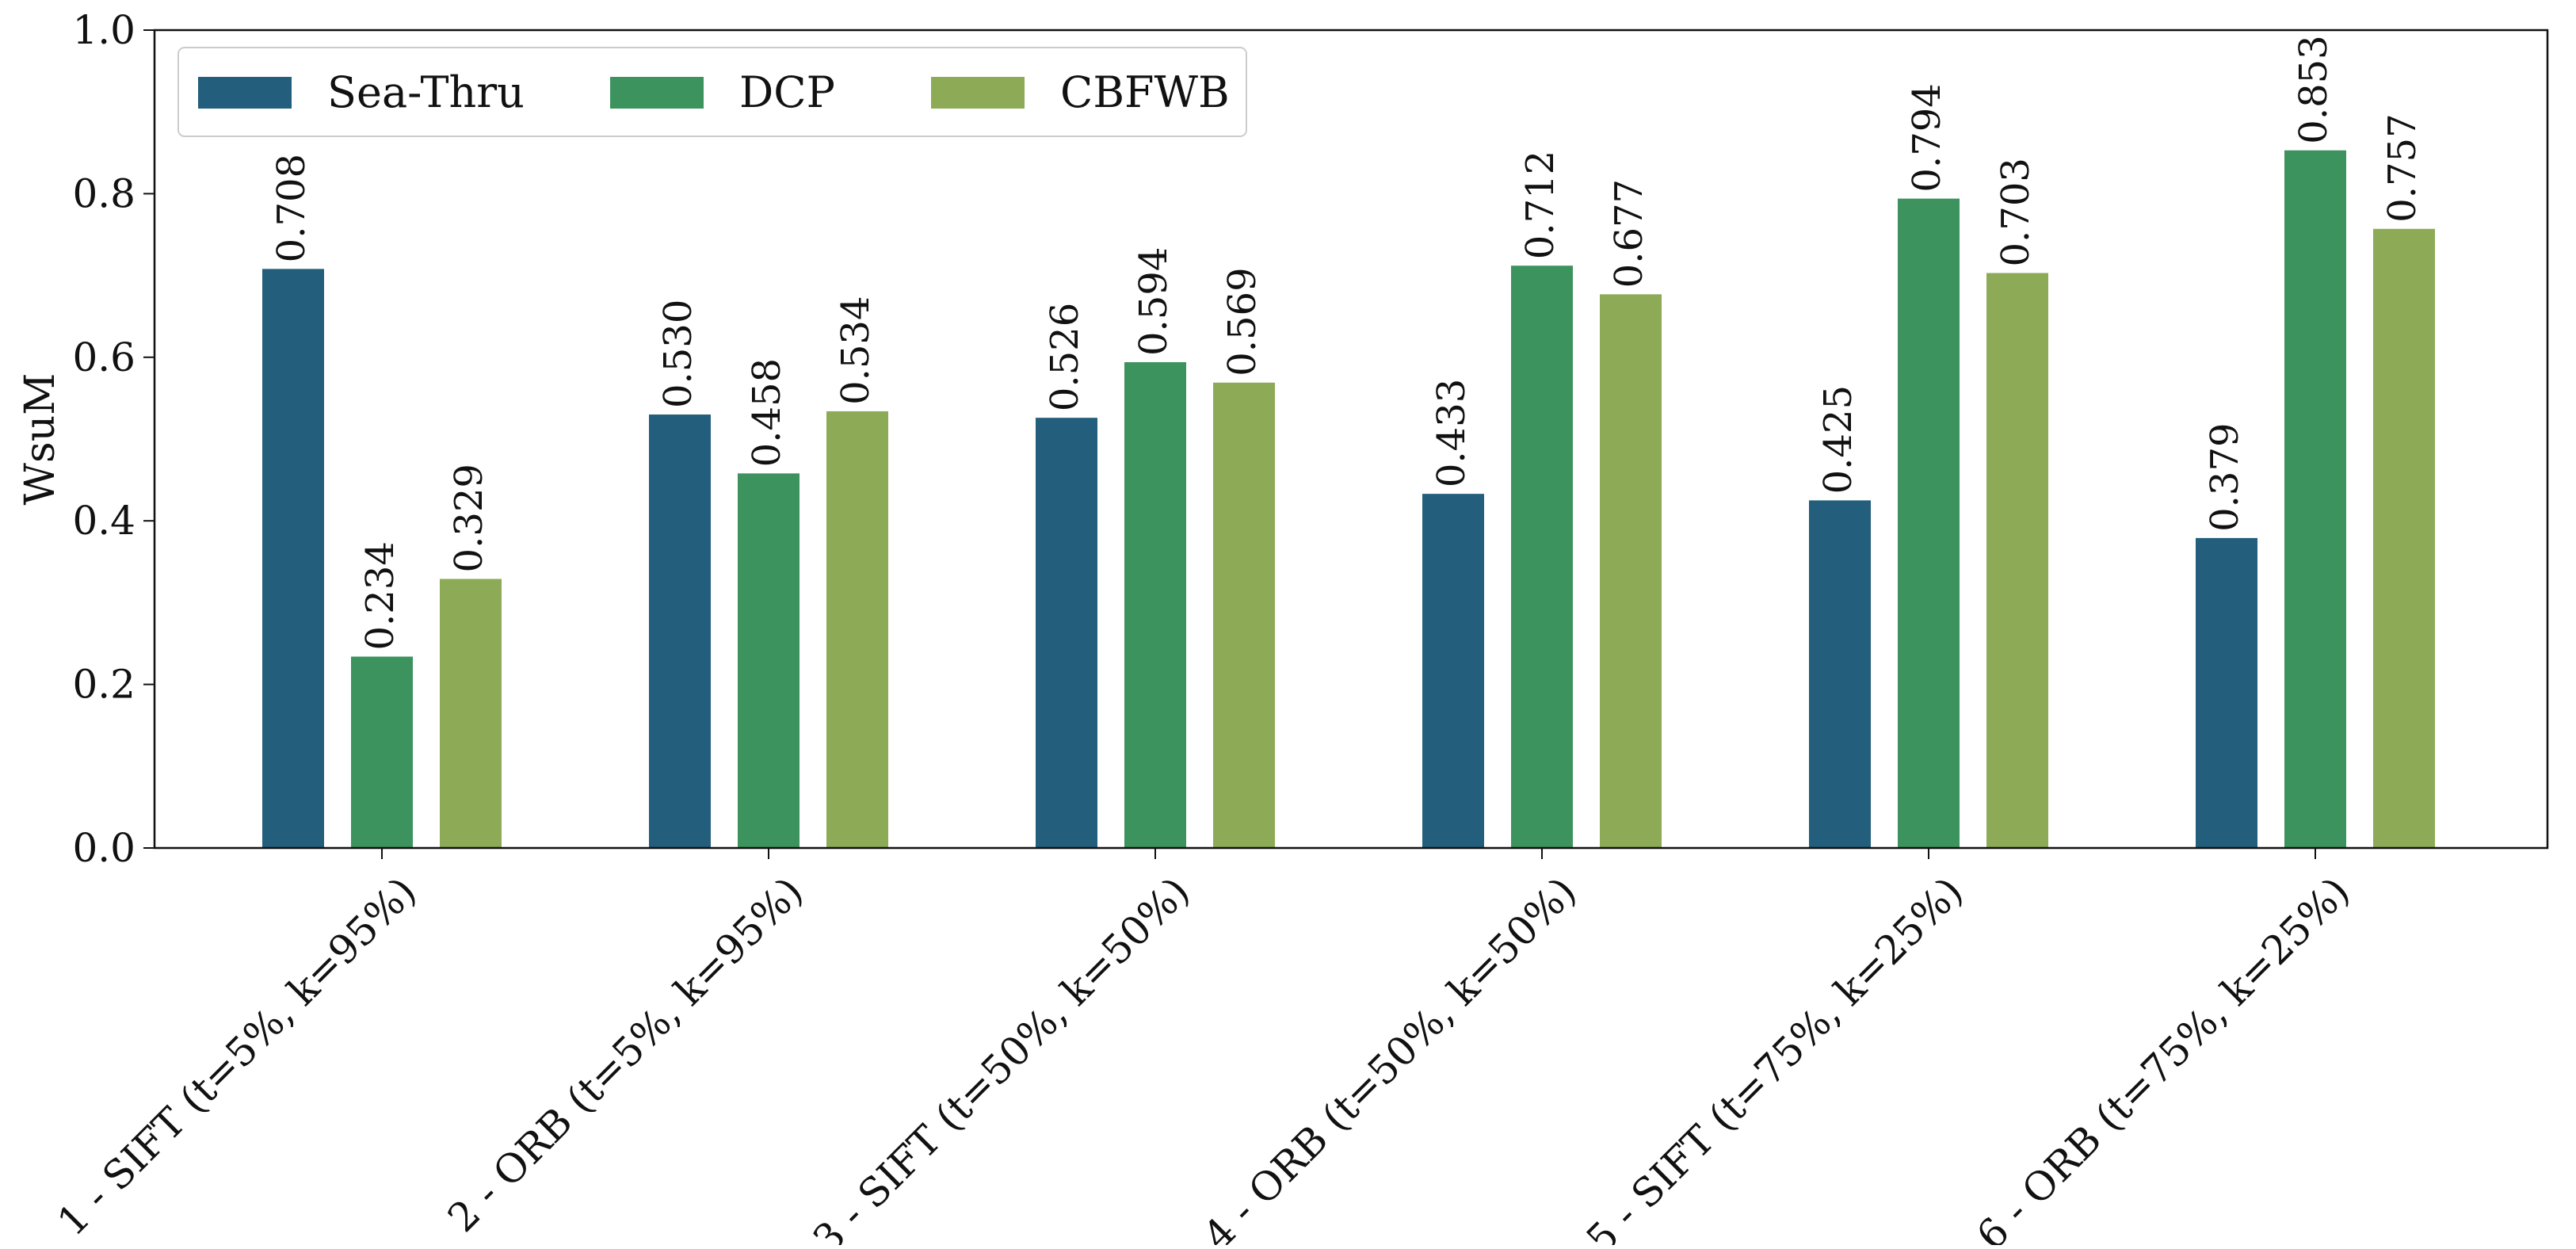  I want to click on x-tick-label: 2 - ORB (t=5%, k=95%), so click(625, 1054).